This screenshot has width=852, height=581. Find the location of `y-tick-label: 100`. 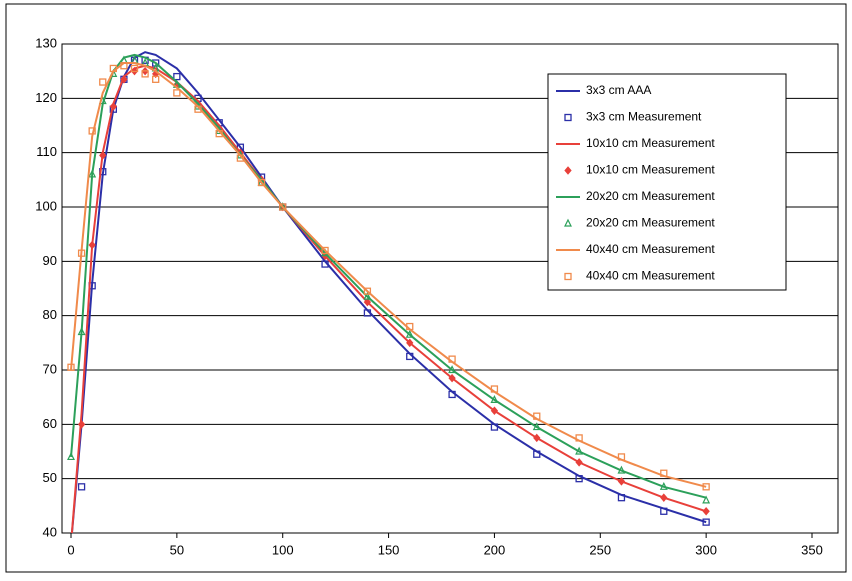

y-tick-label: 100 is located at coordinates (46, 205).